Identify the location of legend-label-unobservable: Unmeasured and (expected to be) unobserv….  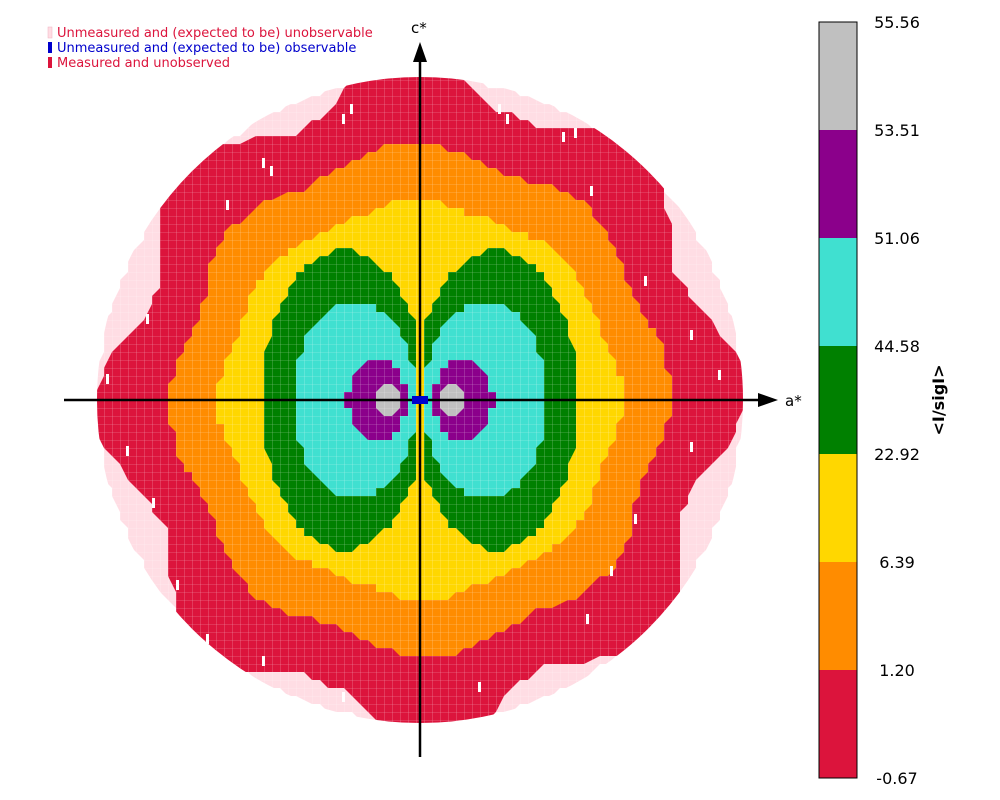
(215, 33).